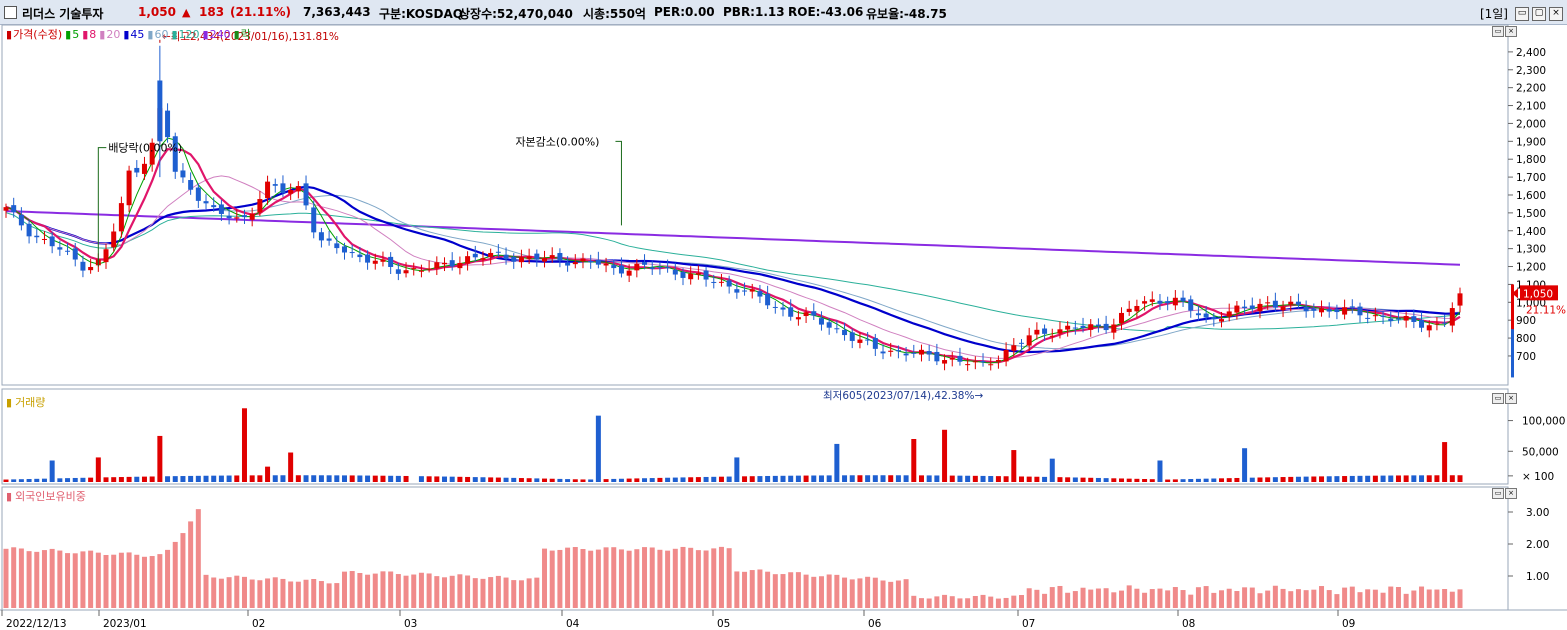 This screenshot has height=630, width=1567. What do you see at coordinates (220, 34) in the screenshot?
I see `legend-label: 240` at bounding box center [220, 34].